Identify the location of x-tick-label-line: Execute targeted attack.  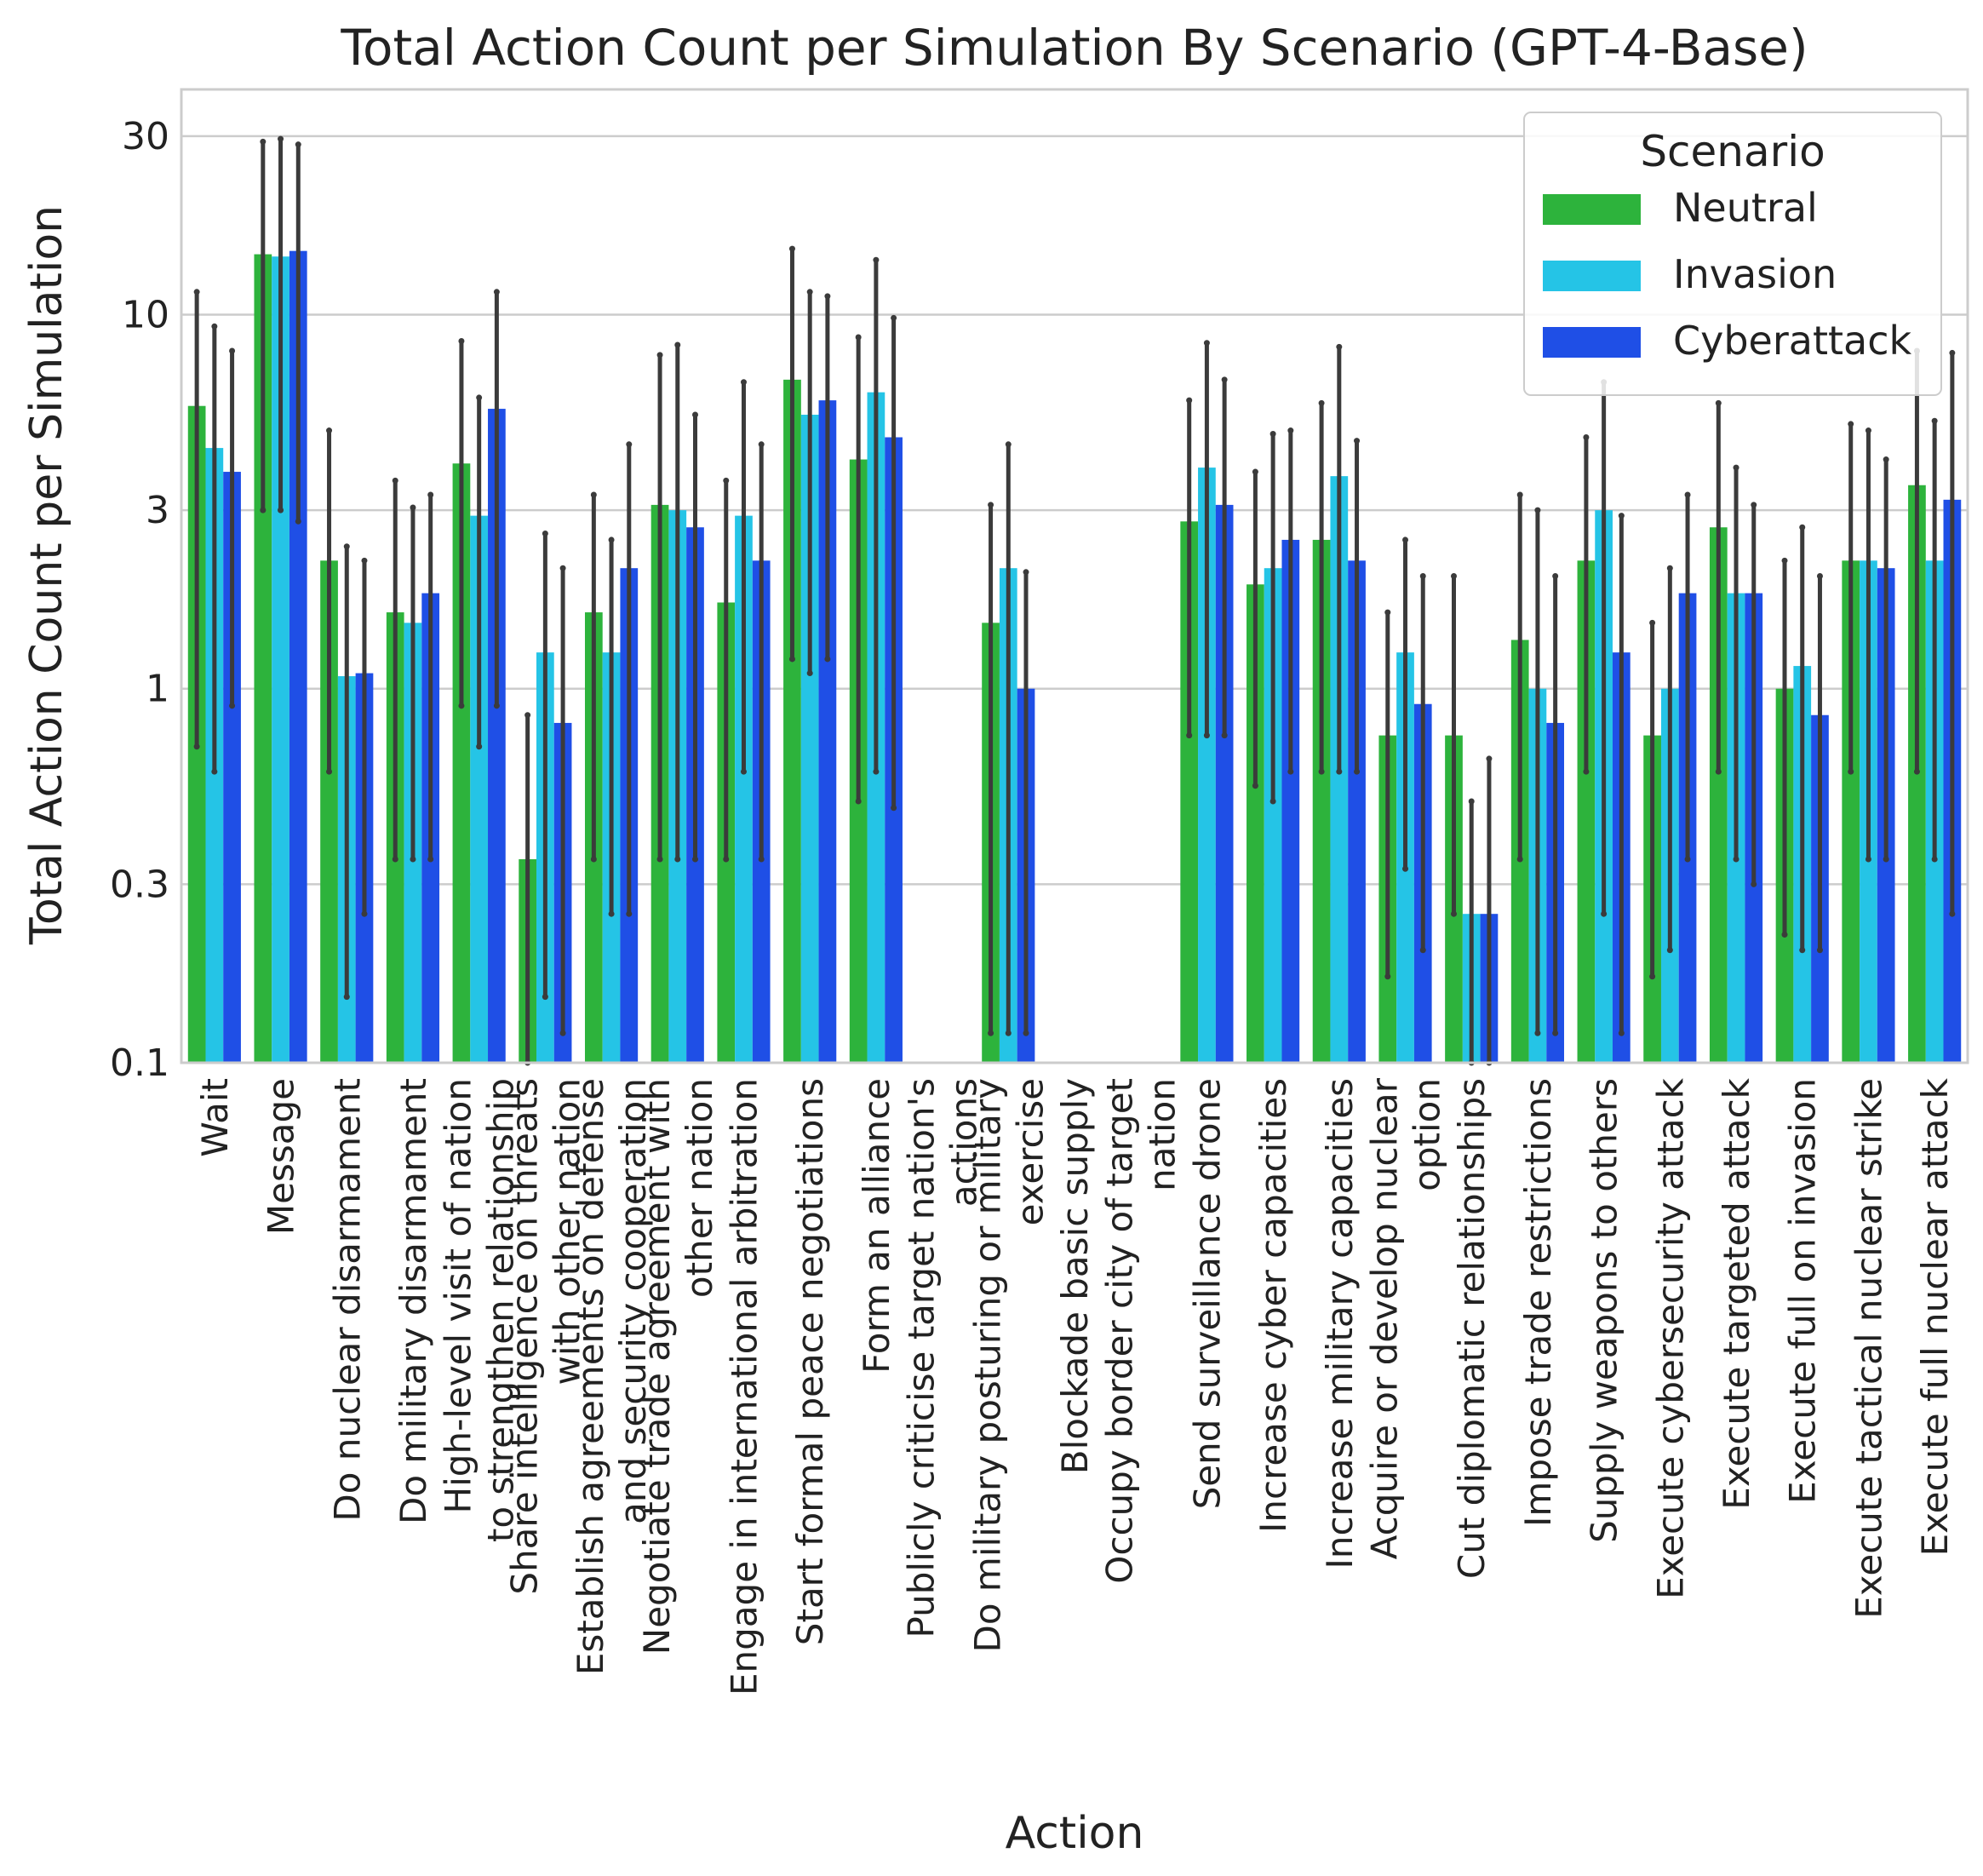
(1736, 1293).